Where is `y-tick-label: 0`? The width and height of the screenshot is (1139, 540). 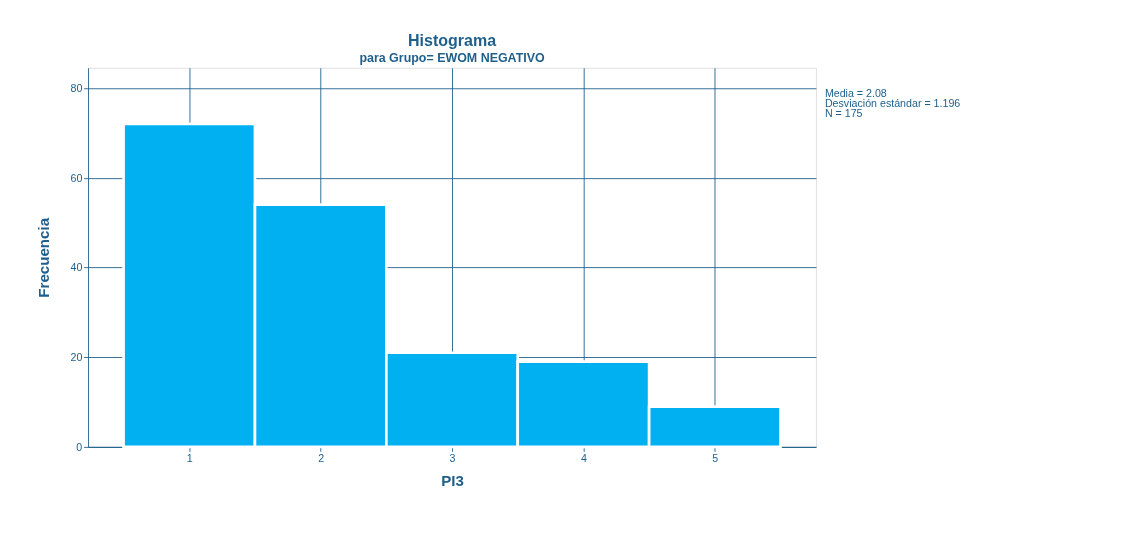 y-tick-label: 0 is located at coordinates (79, 446).